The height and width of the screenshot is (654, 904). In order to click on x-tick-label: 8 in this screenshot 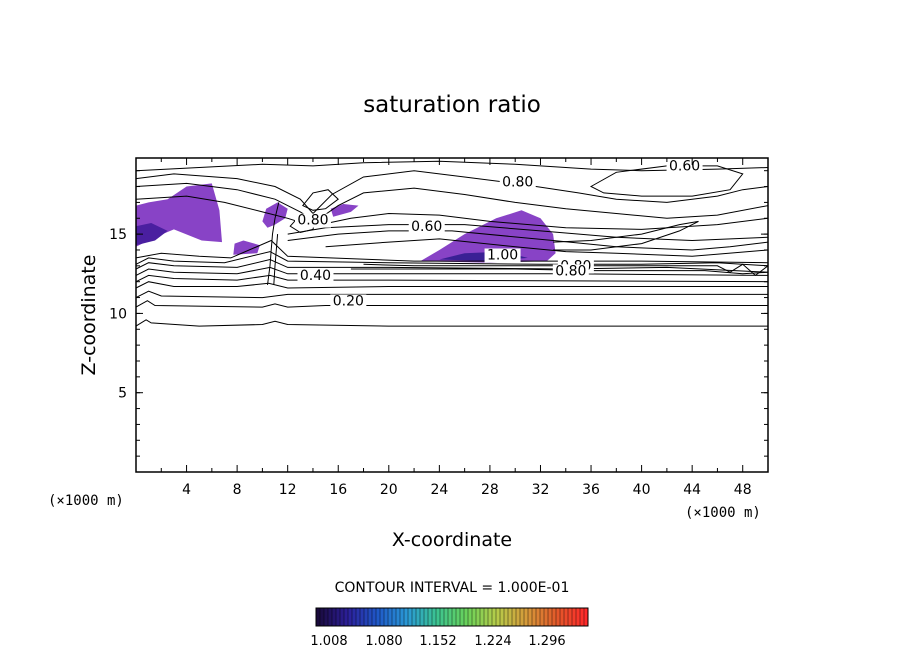, I will do `click(237, 490)`.